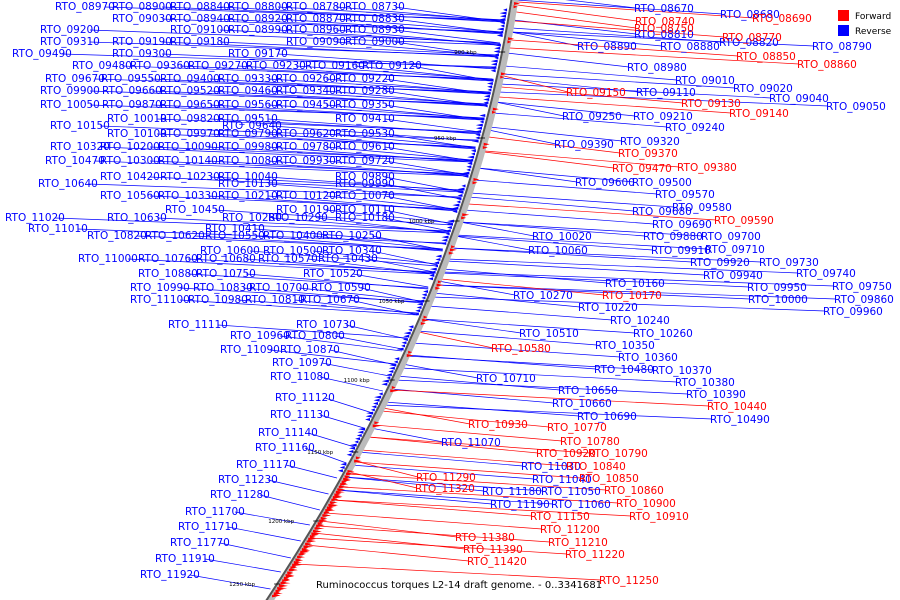 This screenshot has width=900, height=600. I want to click on gene-label-reverse: RTO_09050, so click(856, 107).